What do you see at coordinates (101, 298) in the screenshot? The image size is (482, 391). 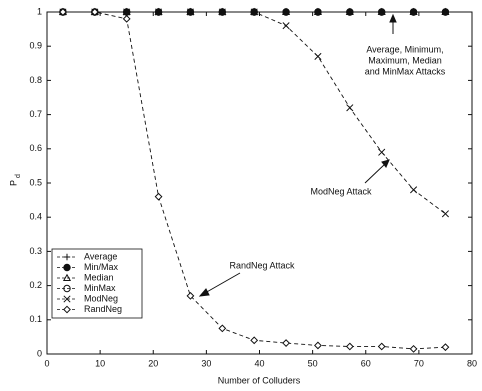 I see `legend-label: ModNeg` at bounding box center [101, 298].